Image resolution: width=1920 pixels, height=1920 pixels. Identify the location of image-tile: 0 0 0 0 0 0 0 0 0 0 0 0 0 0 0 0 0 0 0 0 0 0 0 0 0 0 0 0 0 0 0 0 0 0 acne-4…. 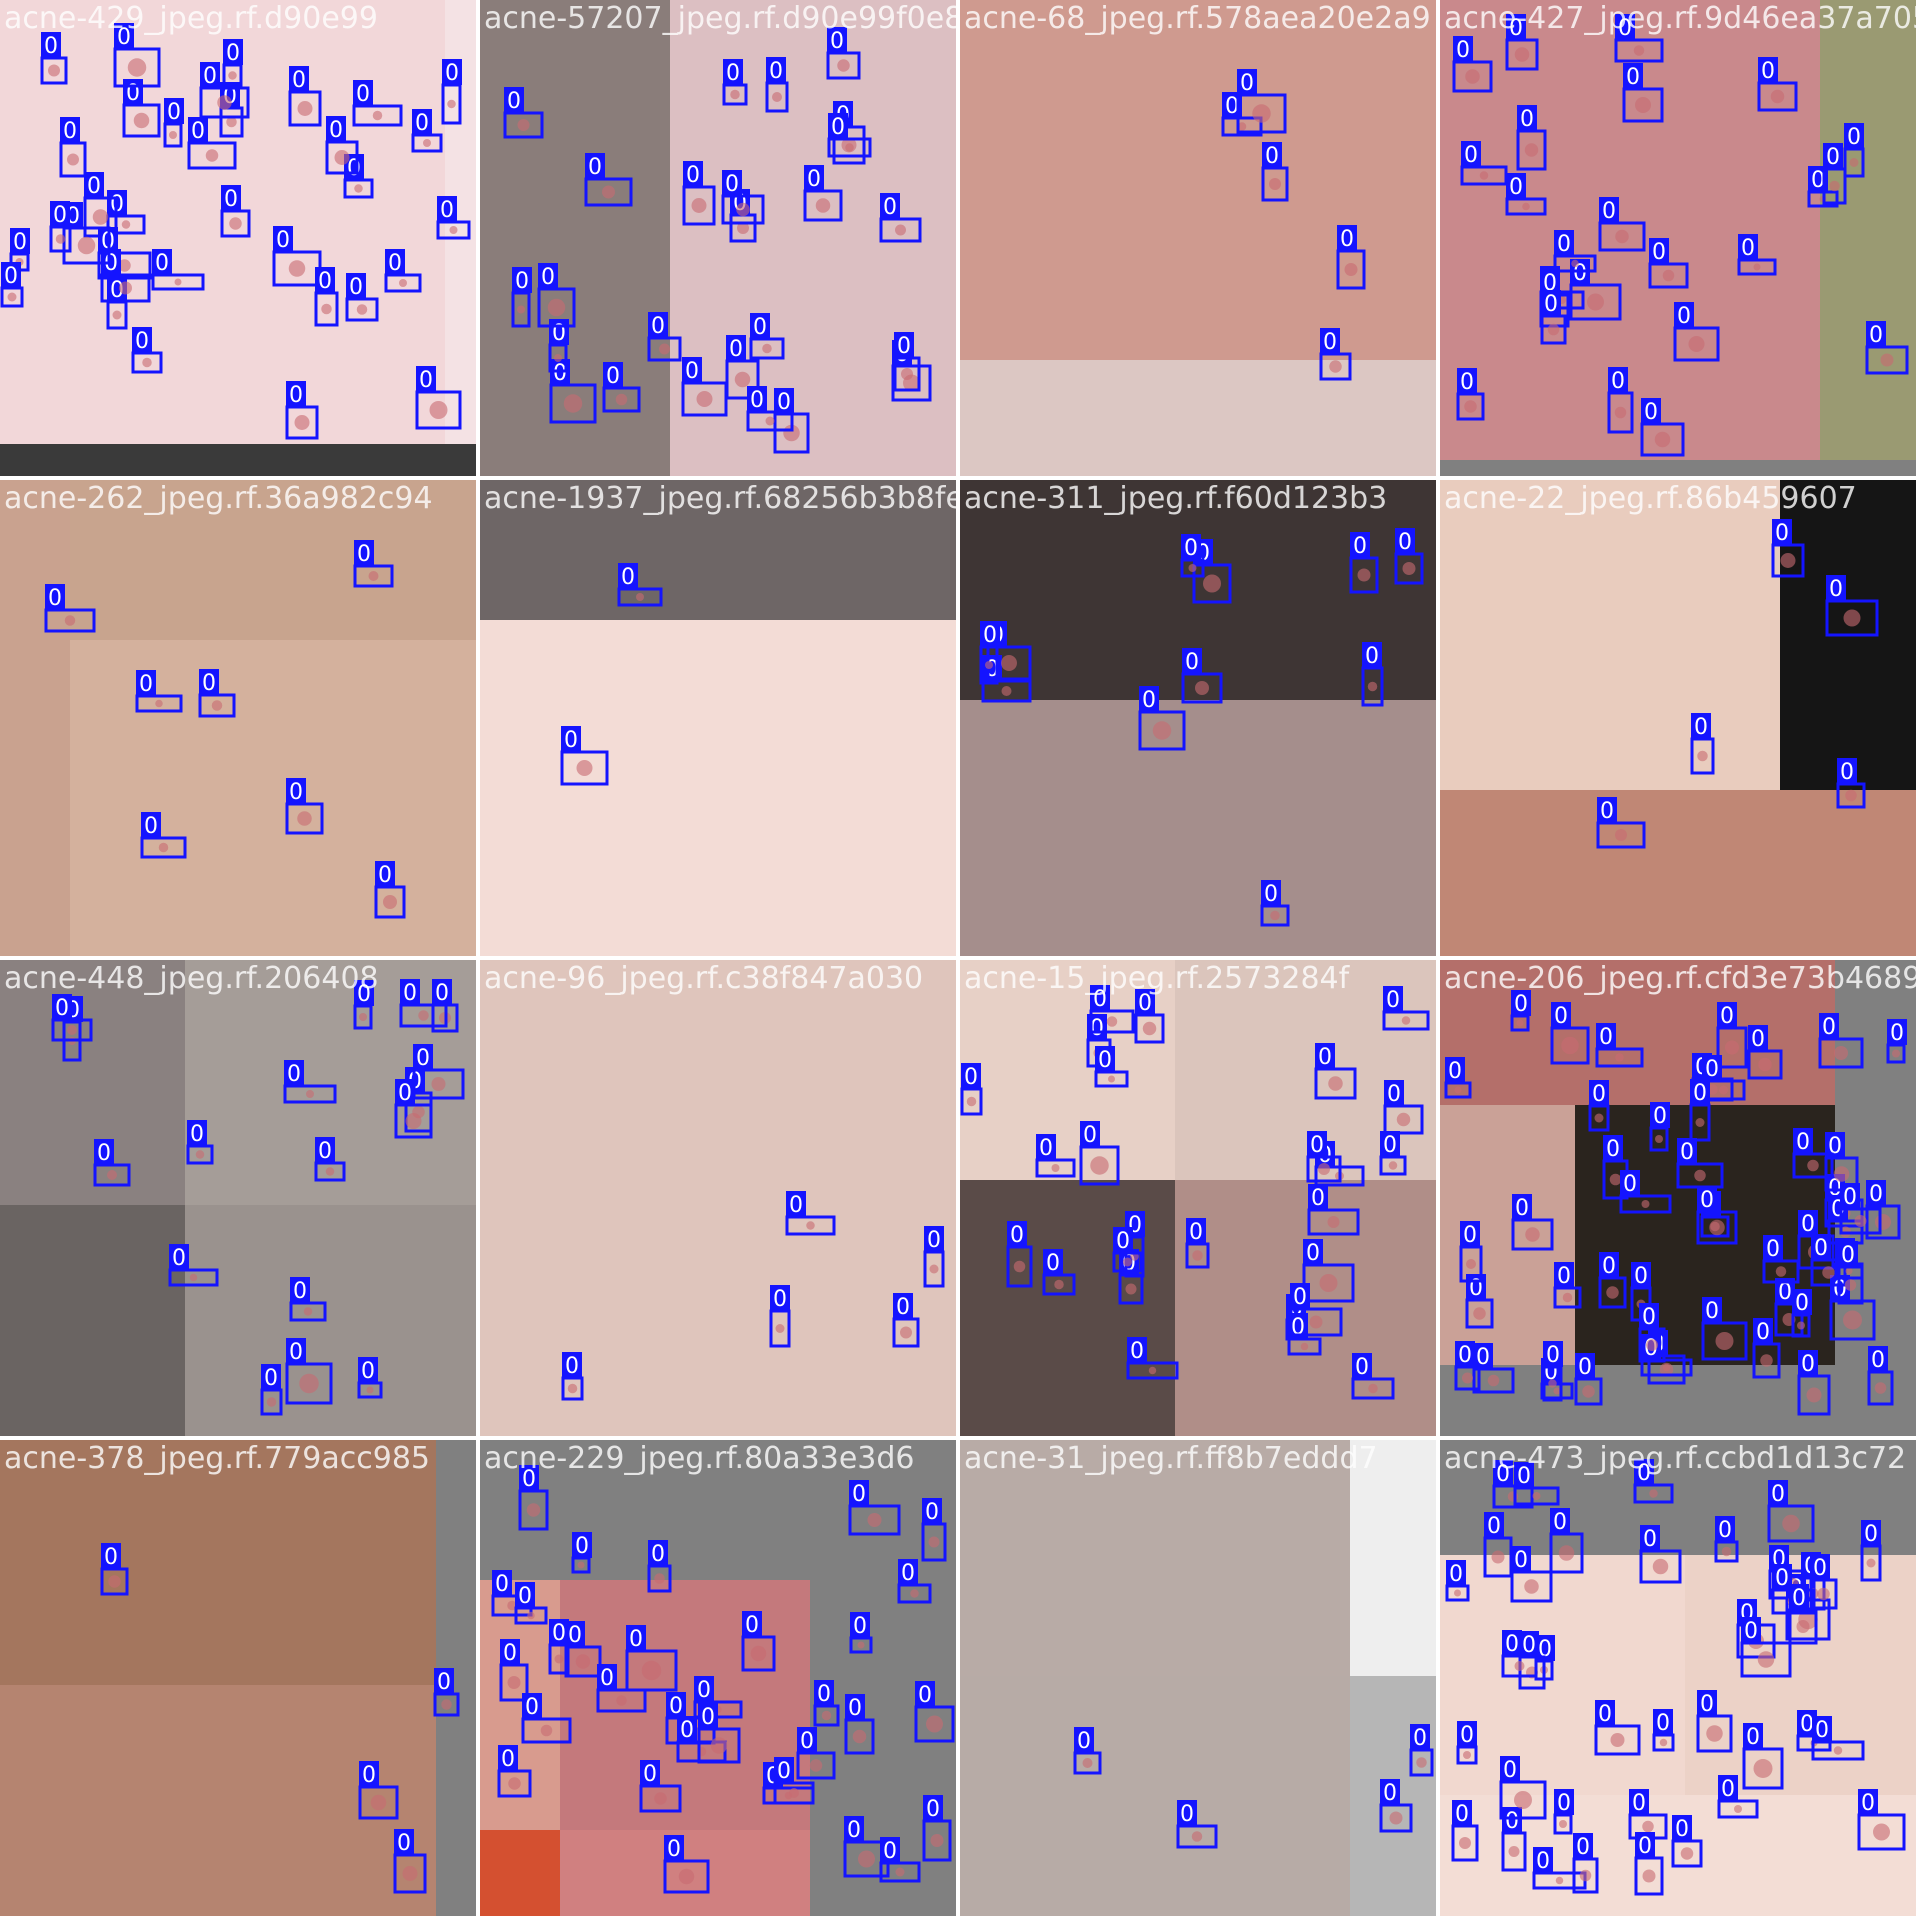
(238, 238).